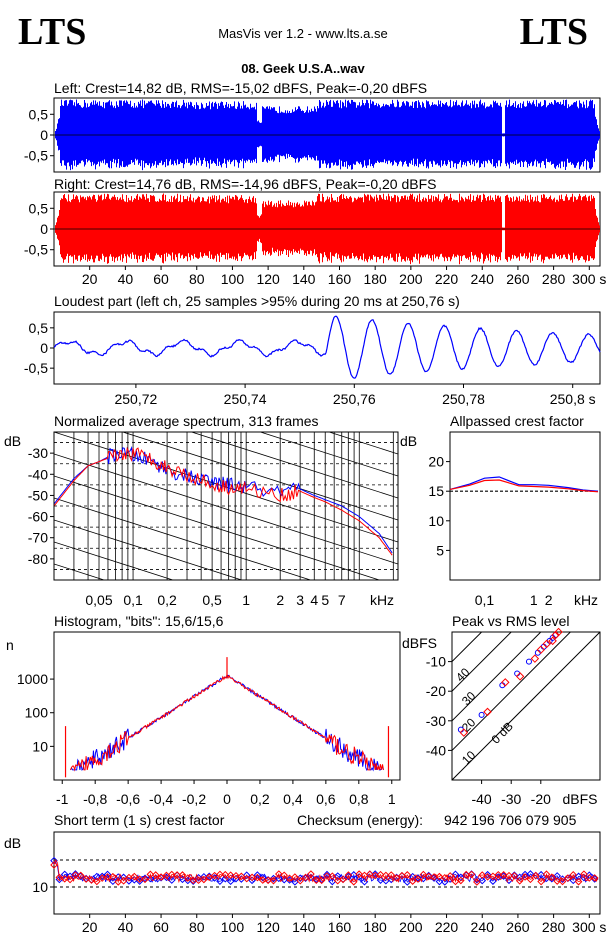  I want to click on spectrum-xtick-label: 7, so click(342, 600).